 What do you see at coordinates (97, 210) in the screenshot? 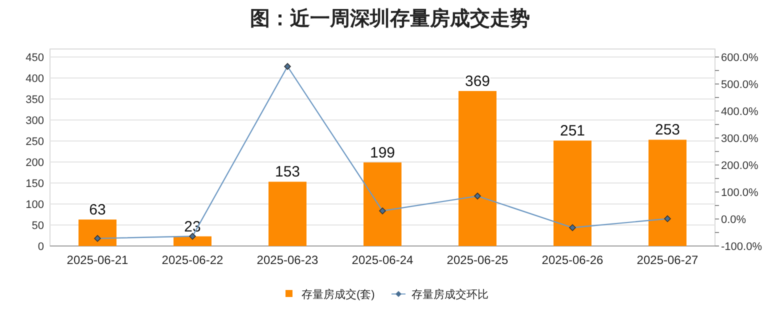
I see `data-label: 63` at bounding box center [97, 210].